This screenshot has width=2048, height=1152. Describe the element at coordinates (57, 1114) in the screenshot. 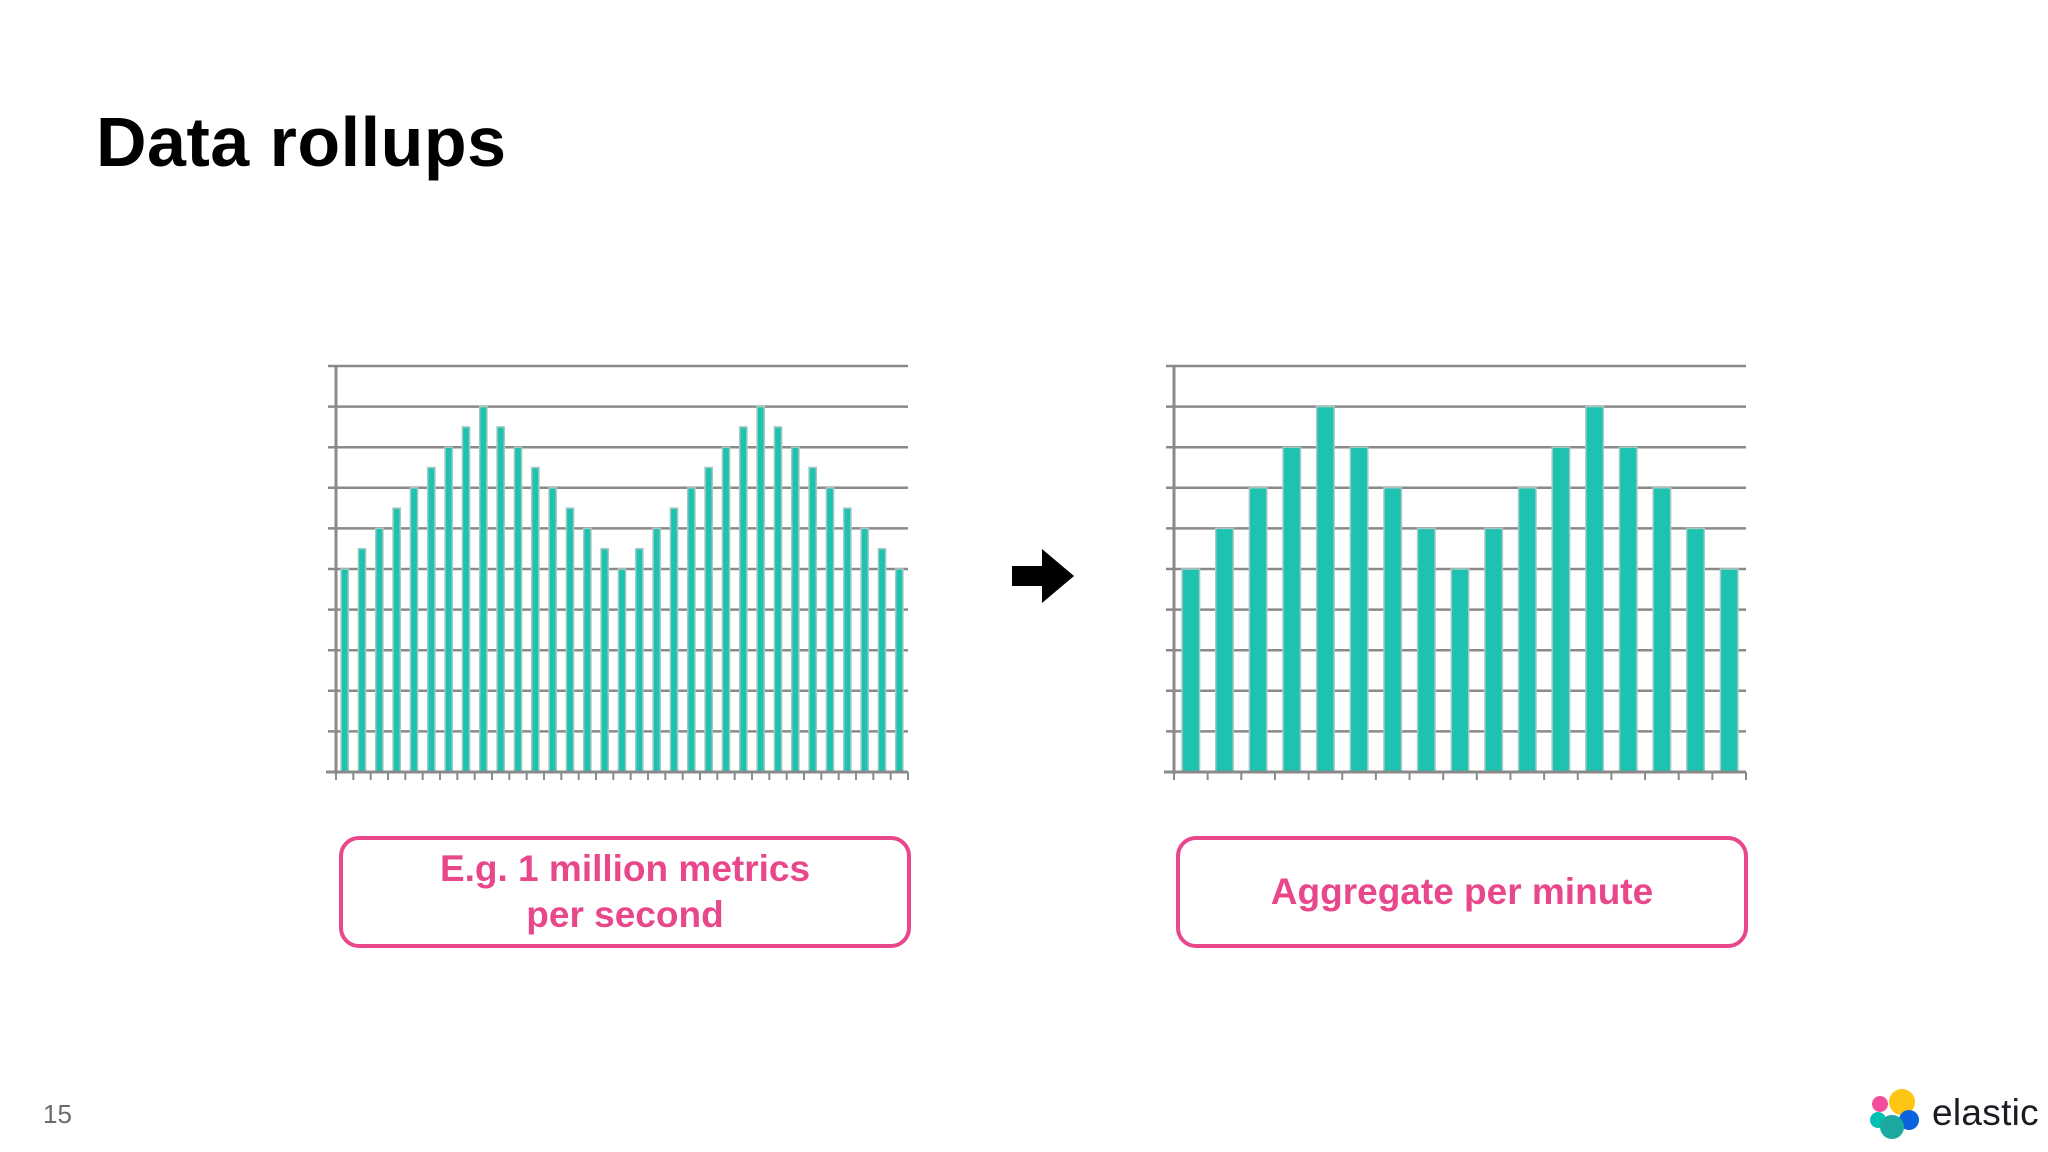

I see `page-number: 15` at that location.